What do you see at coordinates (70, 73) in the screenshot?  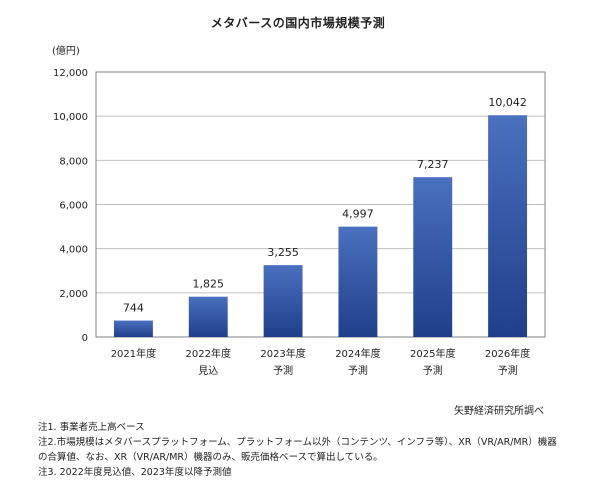 I see `y-tick-label: 12,000` at bounding box center [70, 73].